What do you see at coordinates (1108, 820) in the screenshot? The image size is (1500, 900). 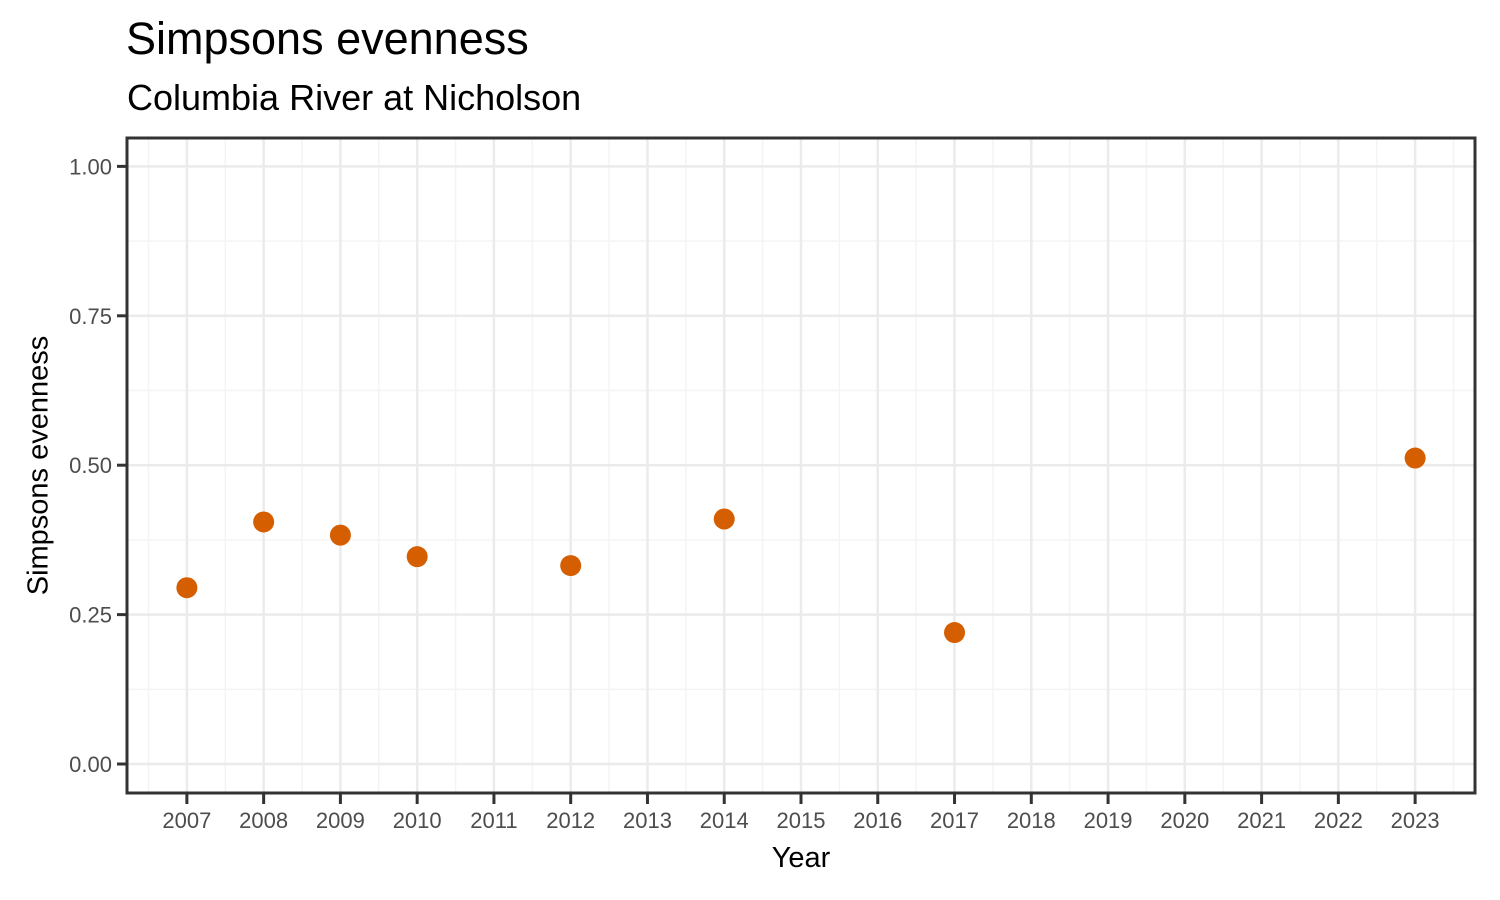 I see `x-tick-label: 2019` at bounding box center [1108, 820].